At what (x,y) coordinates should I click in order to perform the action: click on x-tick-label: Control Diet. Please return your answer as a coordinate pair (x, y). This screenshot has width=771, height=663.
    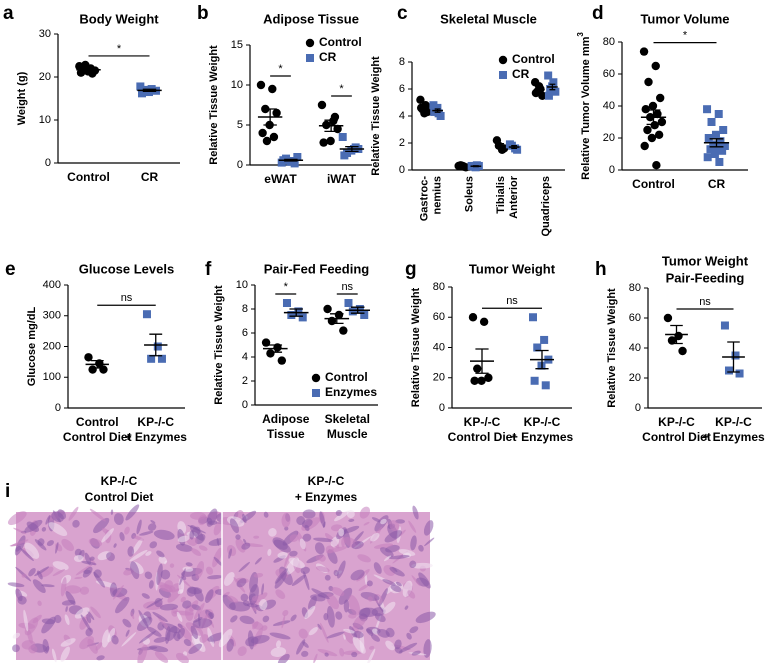
    Looking at the image, I should click on (676, 437).